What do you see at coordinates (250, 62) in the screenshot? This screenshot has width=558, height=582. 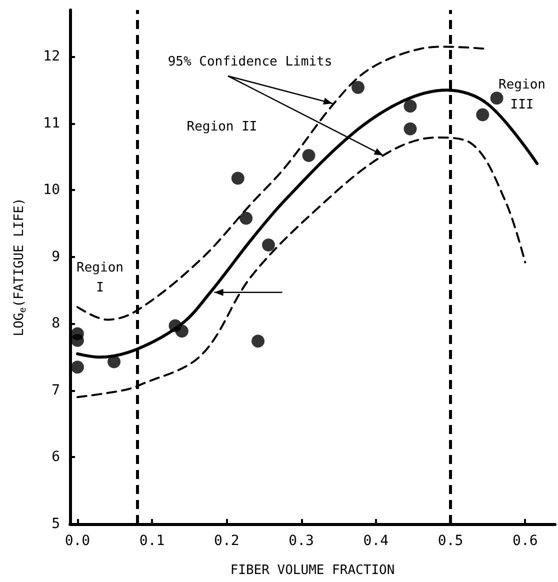 I see `annotation: 95% Confidence Limits` at bounding box center [250, 62].